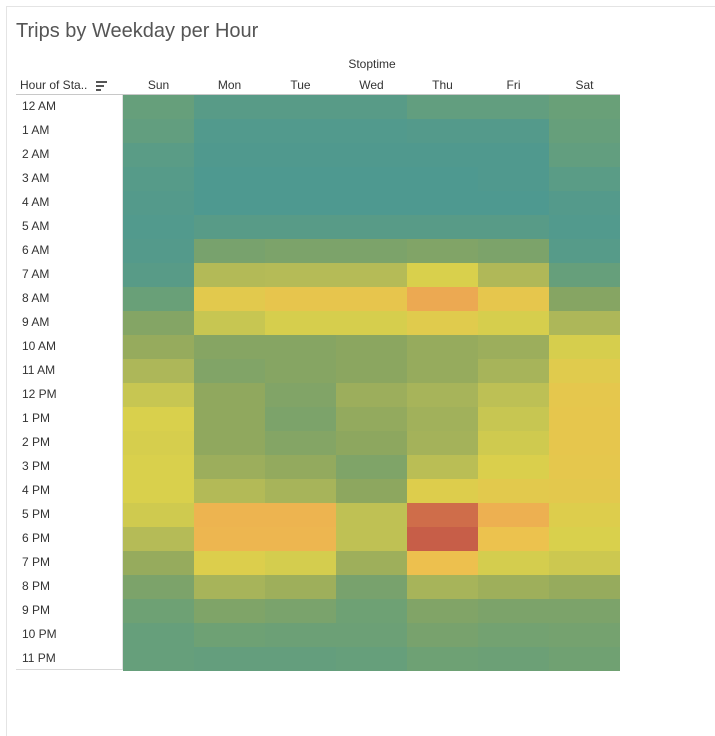  Describe the element at coordinates (300, 85) in the screenshot. I see `column-label-tue: Tue` at that location.